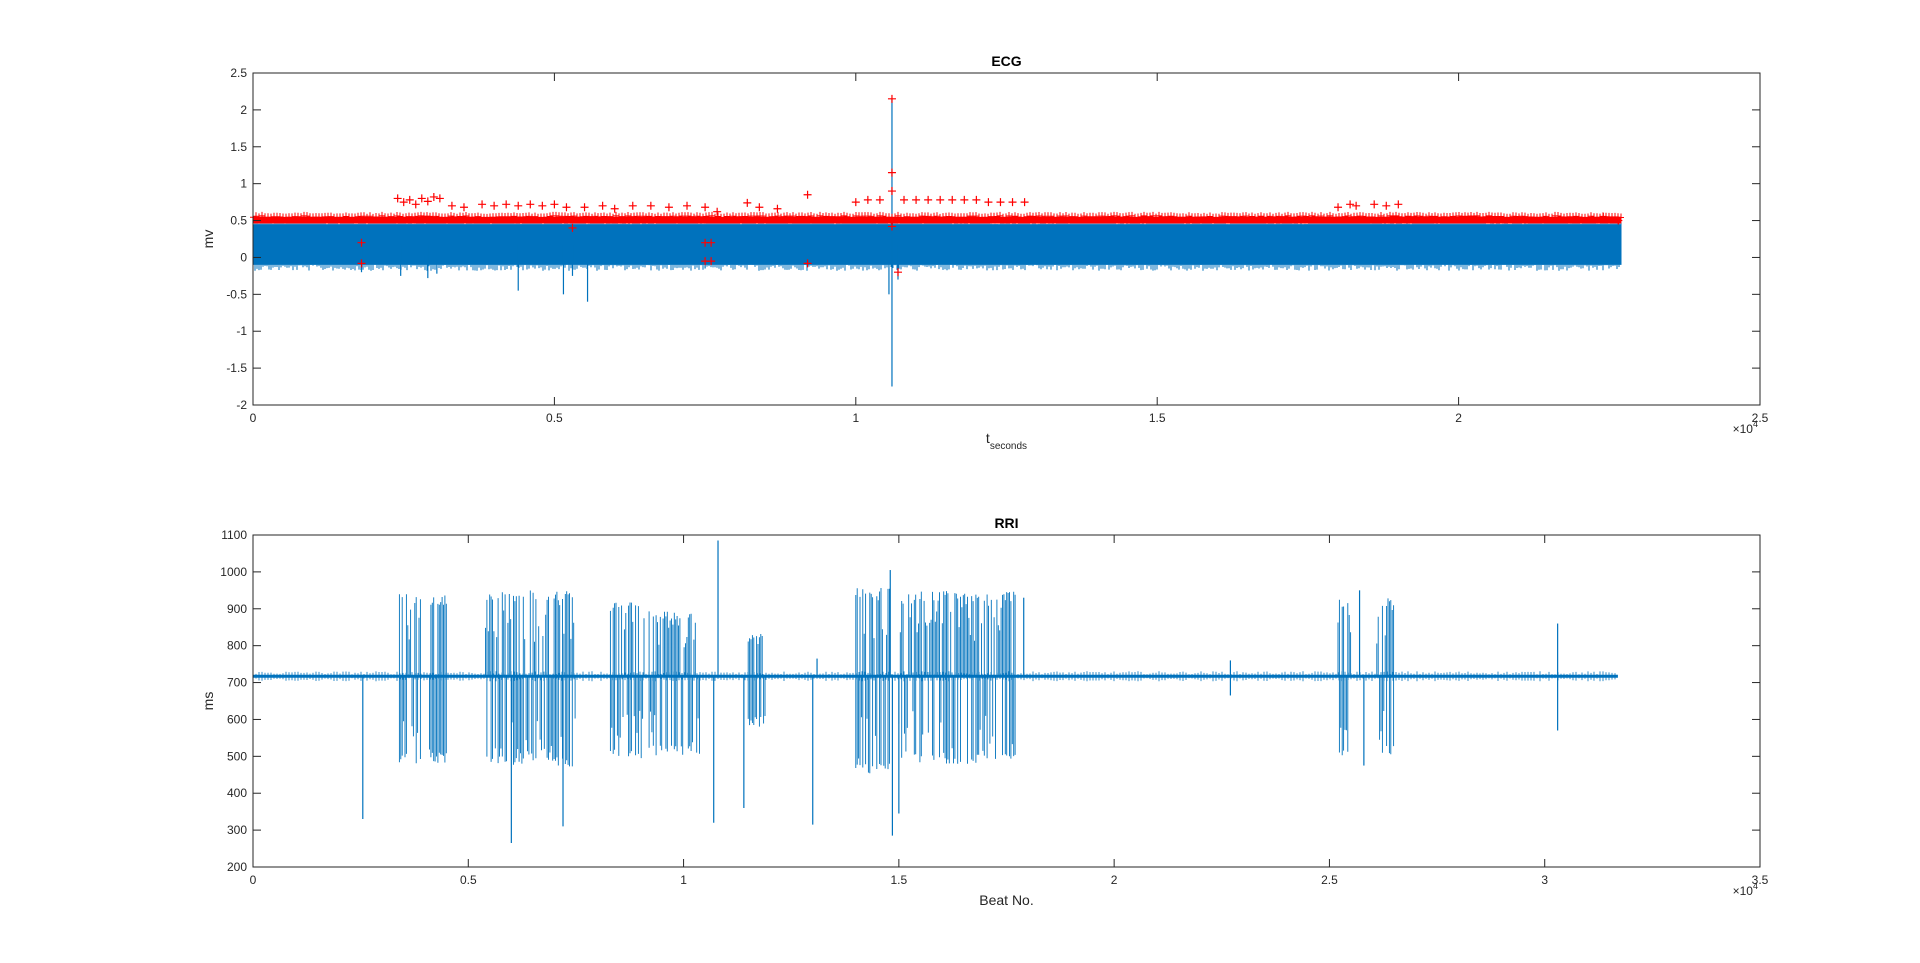 The image size is (1920, 963). Describe the element at coordinates (1008, 446) in the screenshot. I see `x-axis-label-subscript: seconds` at that location.